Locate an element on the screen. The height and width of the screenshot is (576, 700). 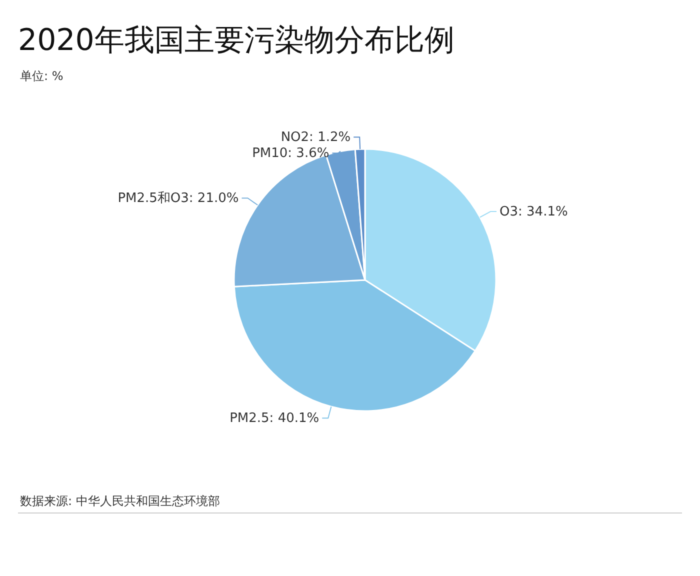
source-note: 数据来源: 中华人民共和国生态环境部 is located at coordinates (120, 501).